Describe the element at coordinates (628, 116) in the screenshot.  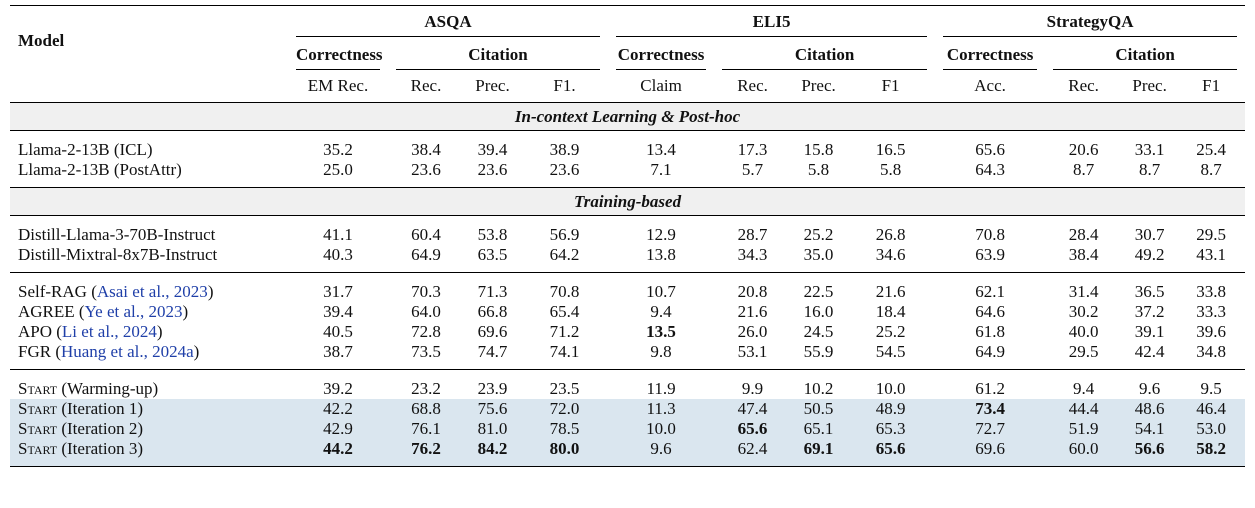
I see `section-title: In-context Learning & Post-hoc` at that location.